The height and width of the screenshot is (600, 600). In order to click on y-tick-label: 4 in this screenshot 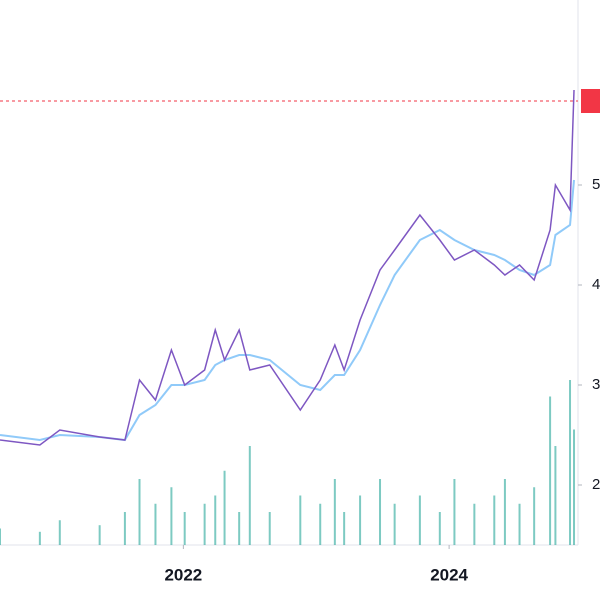, I will do `click(596, 284)`.